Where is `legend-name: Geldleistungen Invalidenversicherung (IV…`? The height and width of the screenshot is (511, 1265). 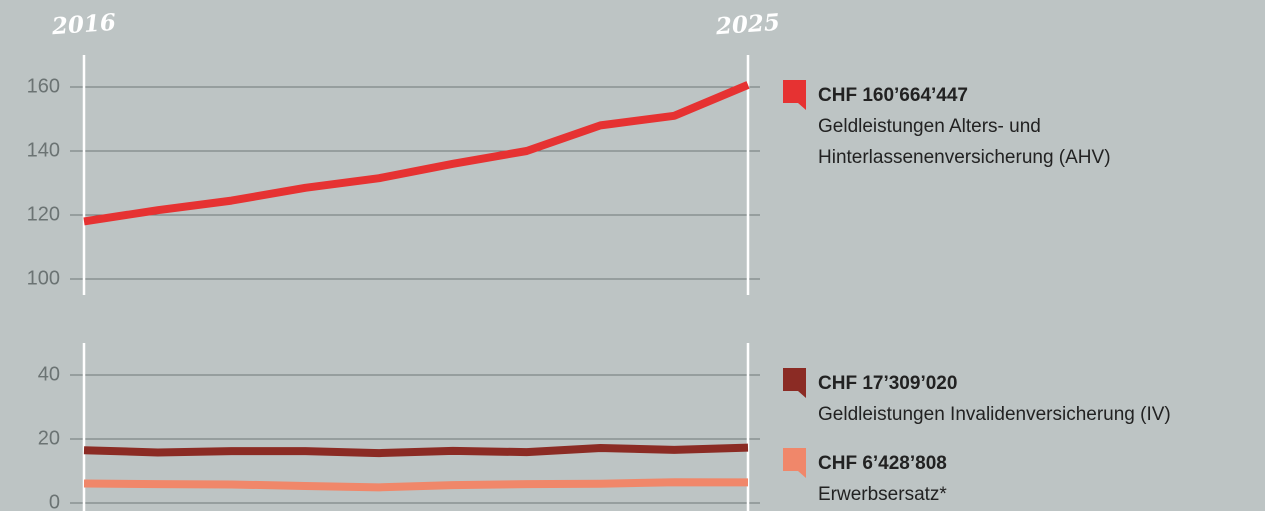
legend-name: Geldleistungen Invalidenversicherung (IV… is located at coordinates (994, 414).